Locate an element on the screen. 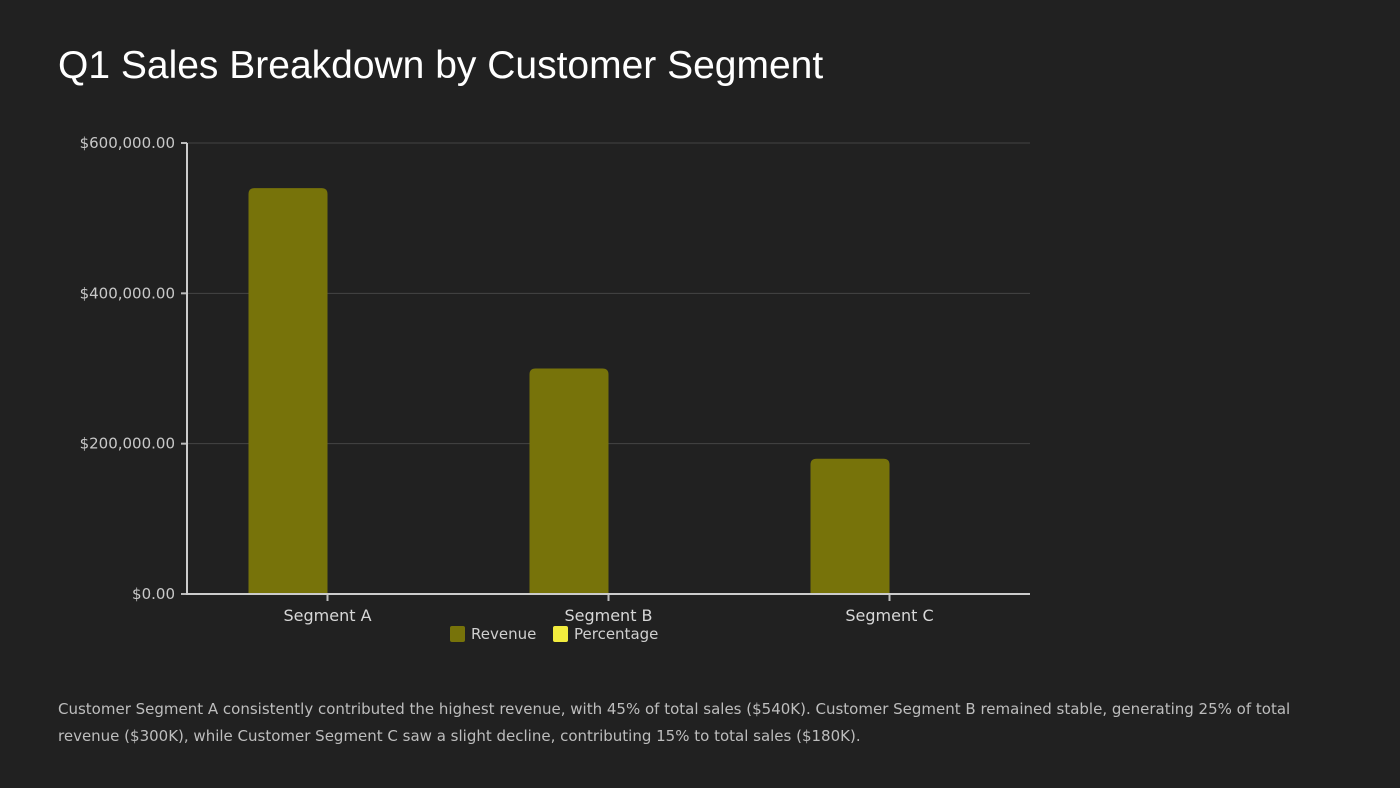 This screenshot has width=1400, height=788. chart-title: Q1 Sales Breakdown by Customer Segment is located at coordinates (441, 65).